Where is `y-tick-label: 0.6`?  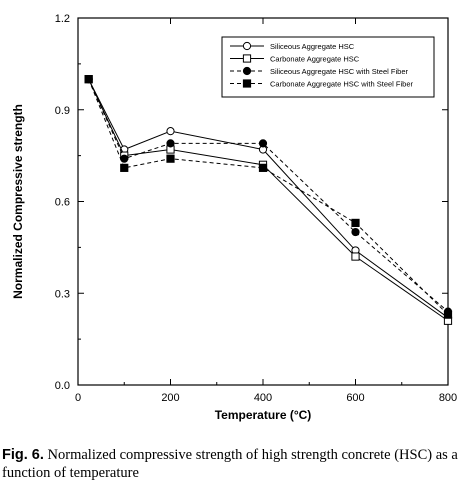 y-tick-label: 0.6 is located at coordinates (62, 203).